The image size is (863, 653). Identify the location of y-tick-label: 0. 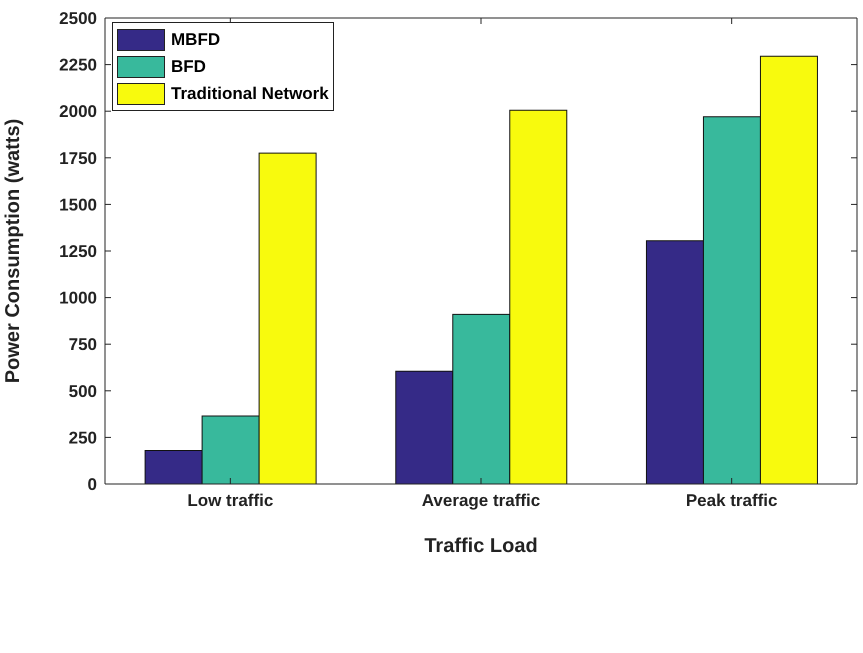
(92, 484).